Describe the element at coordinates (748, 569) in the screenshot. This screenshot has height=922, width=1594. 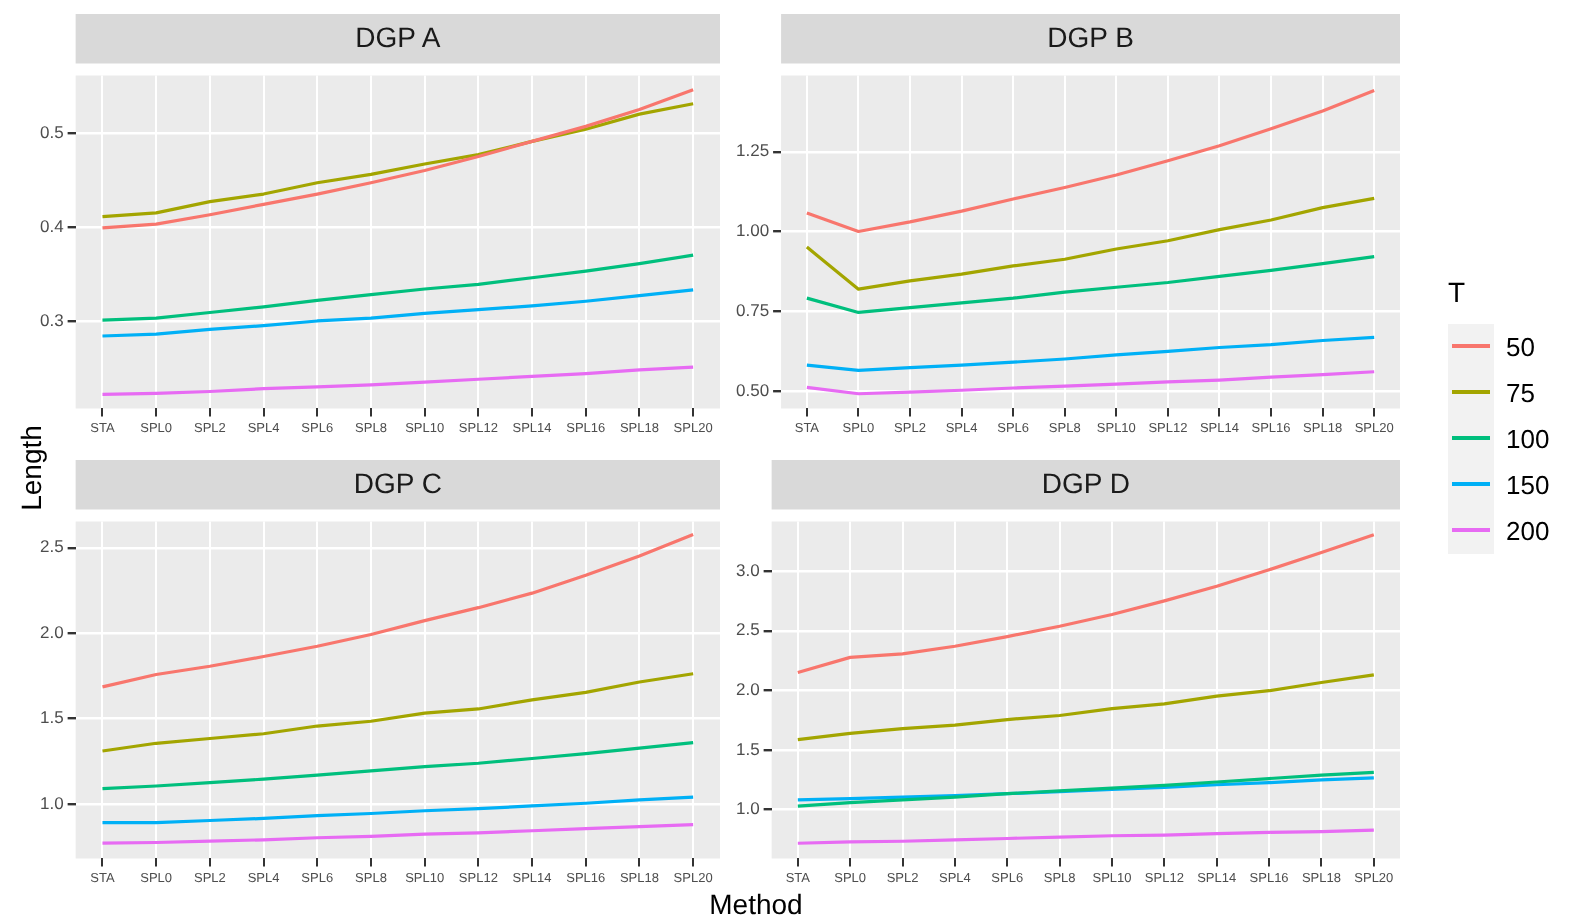
I see `y-tick-label: 3.0` at that location.